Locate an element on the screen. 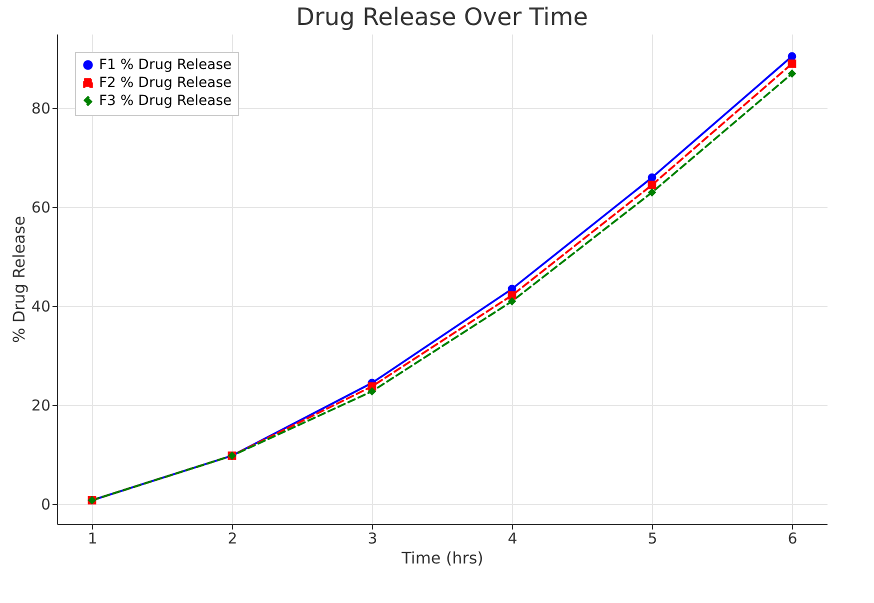 Image resolution: width=874 pixels, height=603 pixels. legend-label: F2 % Drug Release is located at coordinates (165, 83).